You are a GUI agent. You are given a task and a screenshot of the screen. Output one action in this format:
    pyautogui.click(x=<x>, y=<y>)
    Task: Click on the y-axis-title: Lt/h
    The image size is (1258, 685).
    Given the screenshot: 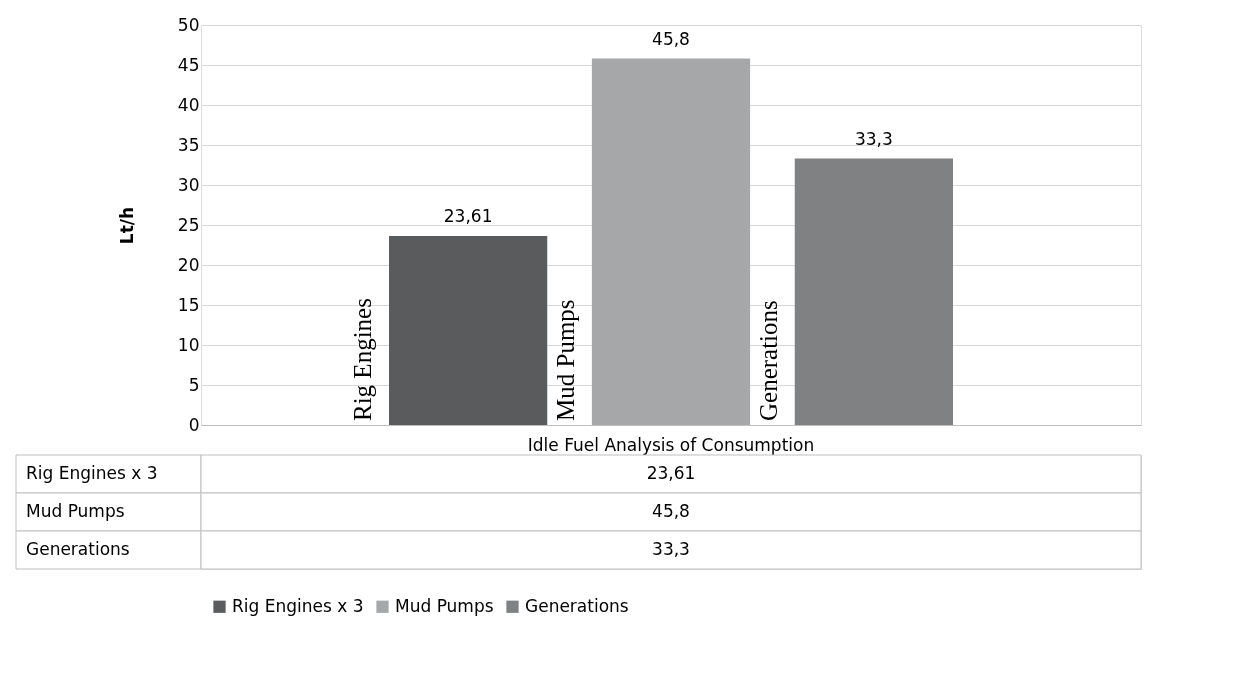 What is the action you would take?
    pyautogui.click(x=126, y=225)
    